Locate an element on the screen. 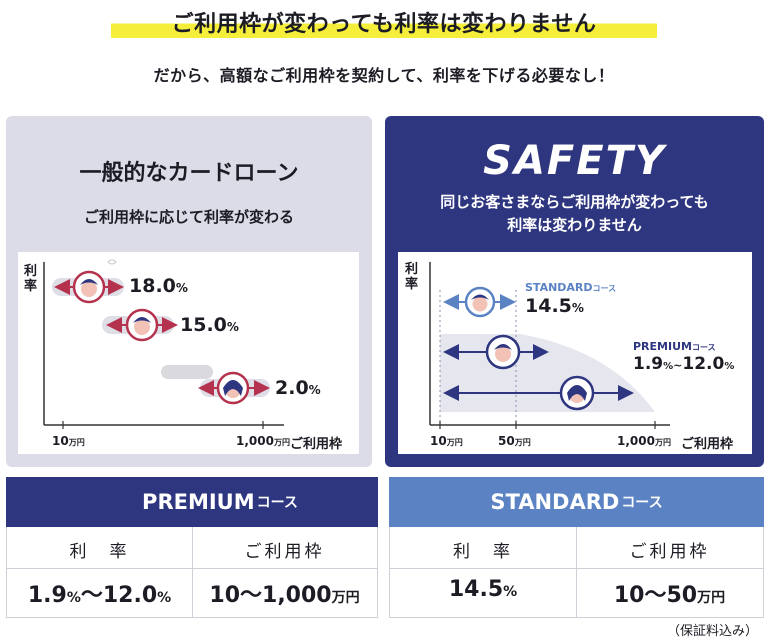  headline: ご利用枠が変わっても利率は変わりません is located at coordinates (384, 22).